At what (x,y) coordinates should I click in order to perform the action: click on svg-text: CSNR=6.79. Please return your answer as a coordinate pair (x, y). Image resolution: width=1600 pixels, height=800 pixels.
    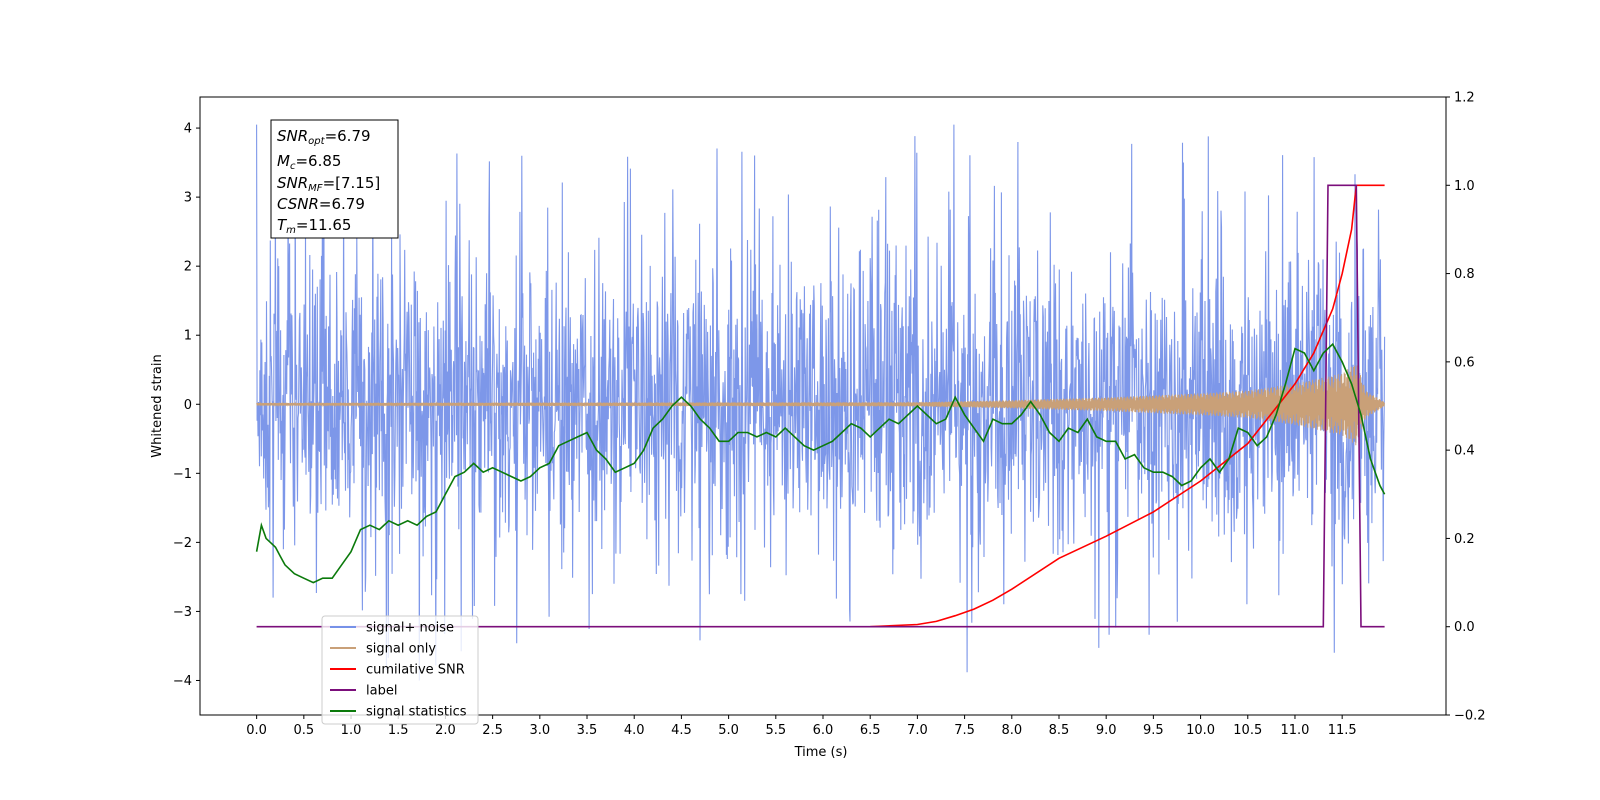
    Looking at the image, I should click on (321, 204).